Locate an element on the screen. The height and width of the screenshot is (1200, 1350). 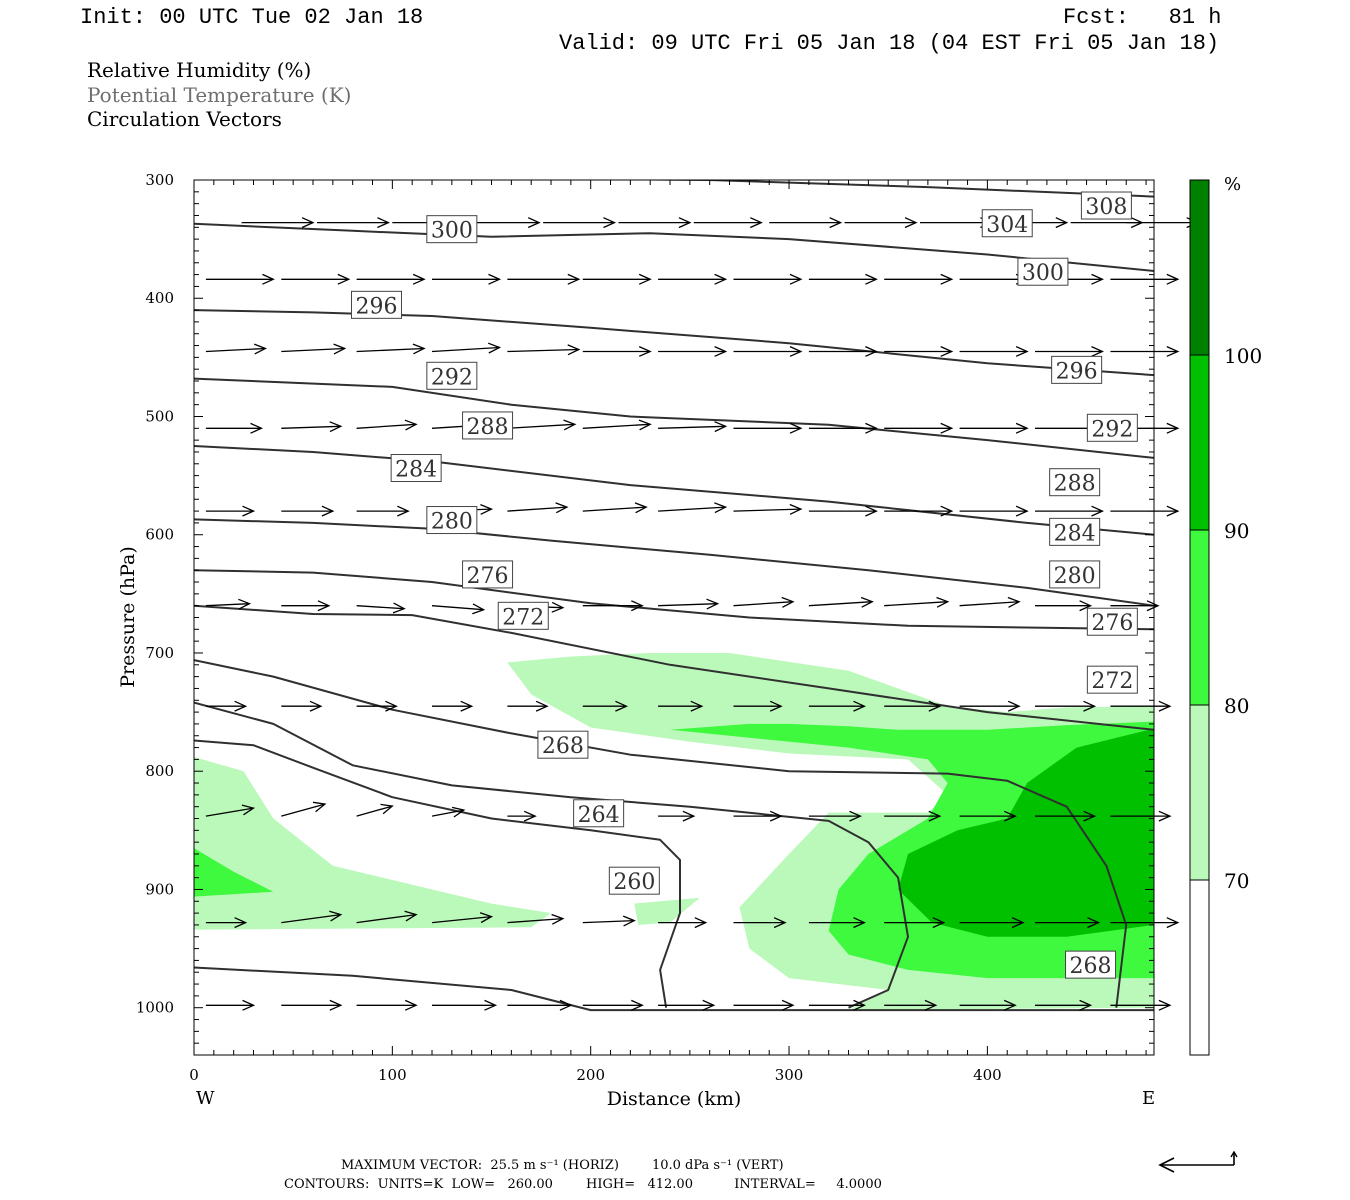
colorbar-tick-label: 90 is located at coordinates (1236, 531).